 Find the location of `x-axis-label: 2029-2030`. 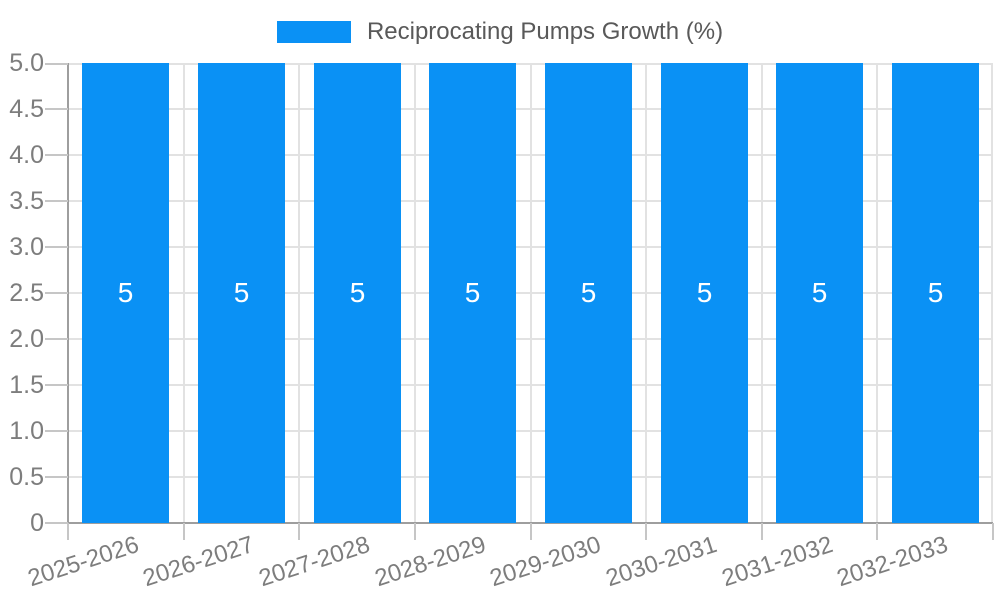

x-axis-label: 2029-2030 is located at coordinates (545, 562).